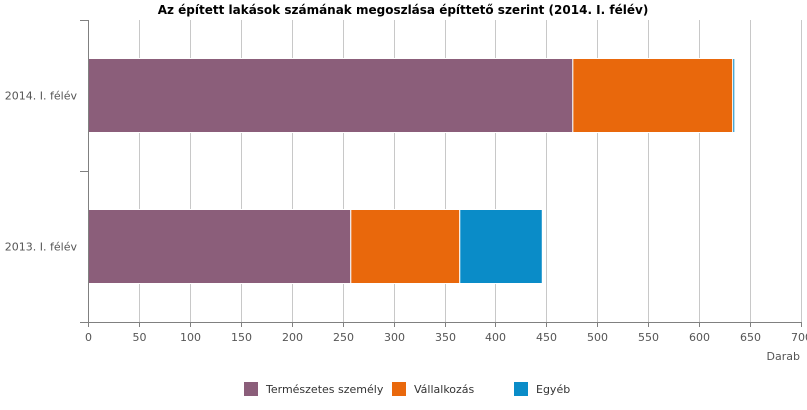  What do you see at coordinates (553, 389) in the screenshot?
I see `legend-label: Egyéb` at bounding box center [553, 389].